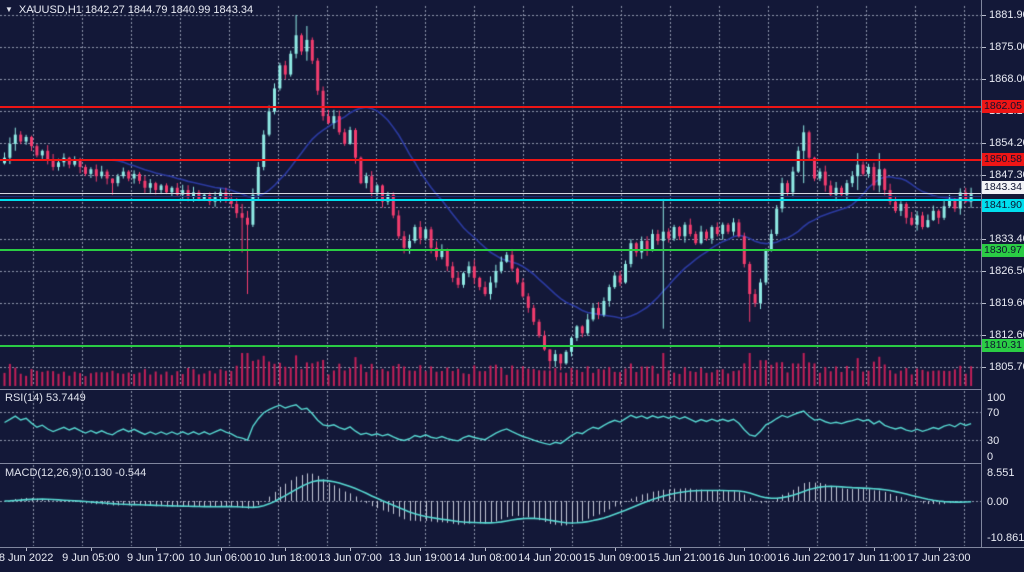 The width and height of the screenshot is (1024, 572). Describe the element at coordinates (512, 547) in the screenshot. I see `time-axis-line` at that location.